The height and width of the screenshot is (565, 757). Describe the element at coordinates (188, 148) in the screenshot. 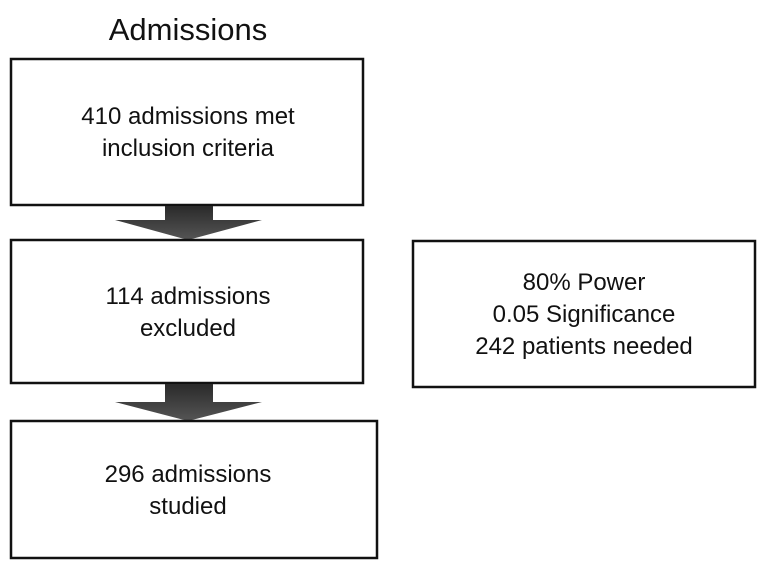

I see `node-label: inclusion criteria` at that location.